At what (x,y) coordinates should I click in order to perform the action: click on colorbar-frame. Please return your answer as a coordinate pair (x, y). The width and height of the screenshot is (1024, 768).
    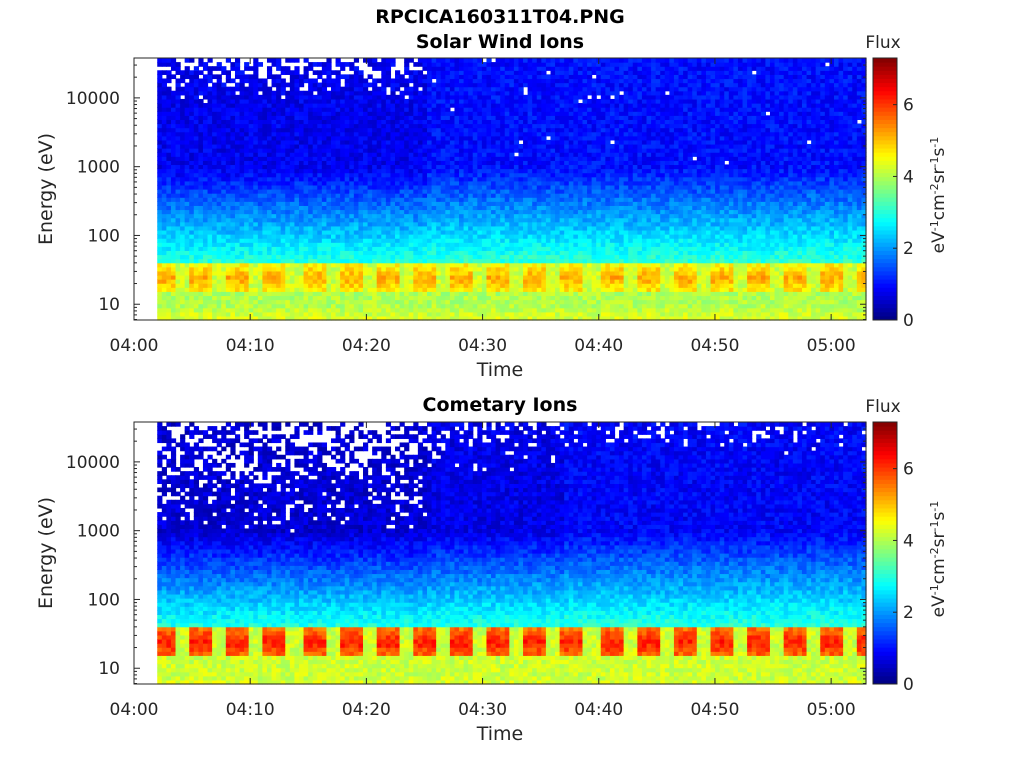
    Looking at the image, I should click on (885, 189).